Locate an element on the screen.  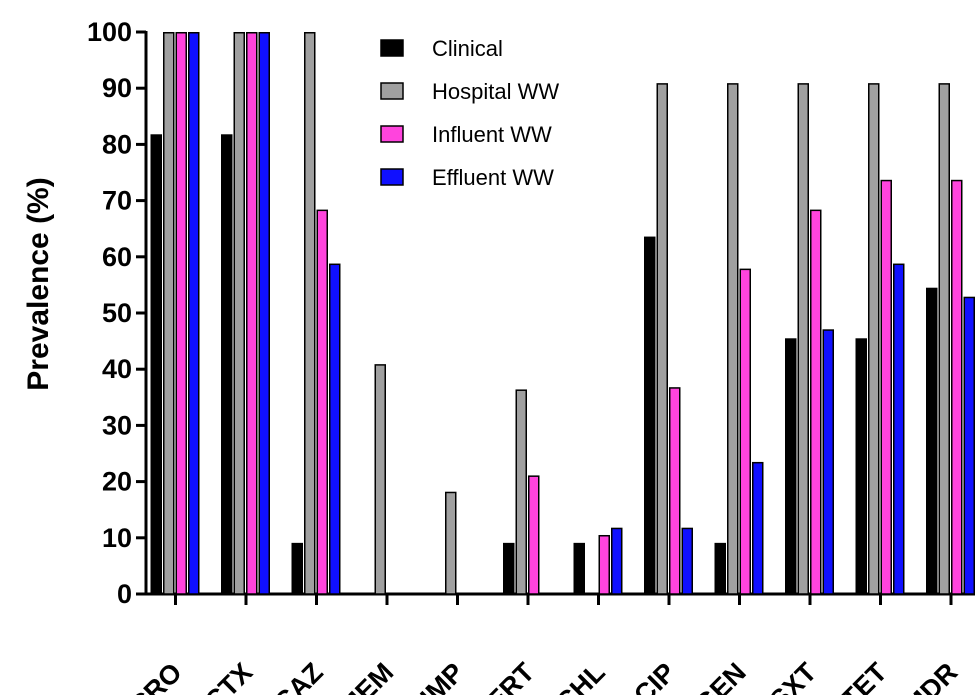
y-axis-label: Prevalence (%) is located at coordinates (38, 283).